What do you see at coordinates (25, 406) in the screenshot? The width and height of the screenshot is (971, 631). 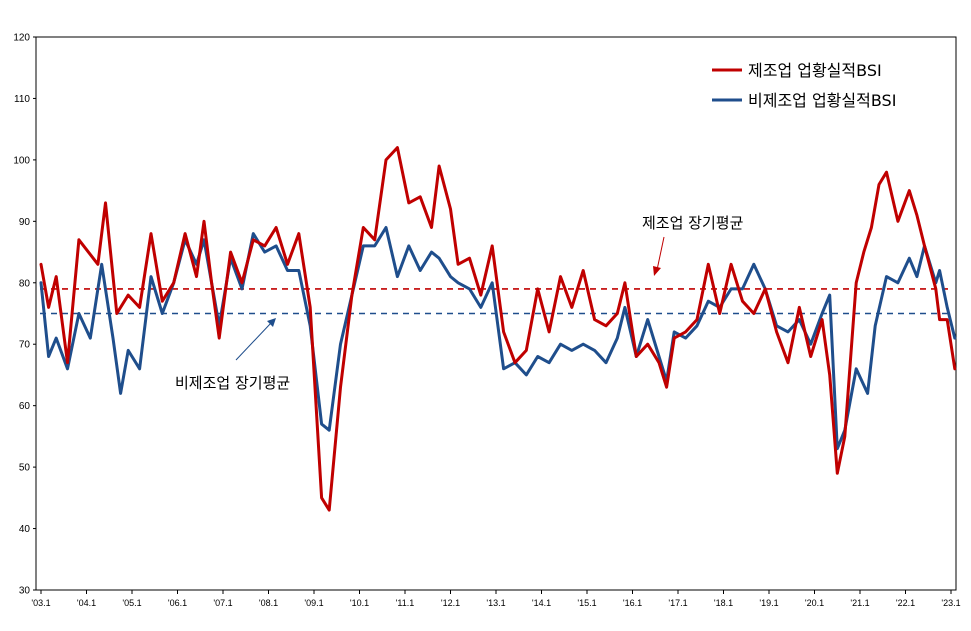 I see `y-tick-label: 60` at bounding box center [25, 406].